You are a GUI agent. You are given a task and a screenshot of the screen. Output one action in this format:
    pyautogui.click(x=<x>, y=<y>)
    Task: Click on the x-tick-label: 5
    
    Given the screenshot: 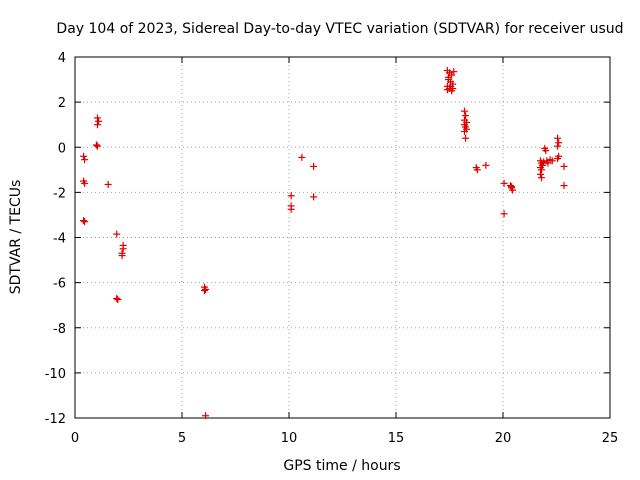 What is the action you would take?
    pyautogui.click(x=182, y=438)
    